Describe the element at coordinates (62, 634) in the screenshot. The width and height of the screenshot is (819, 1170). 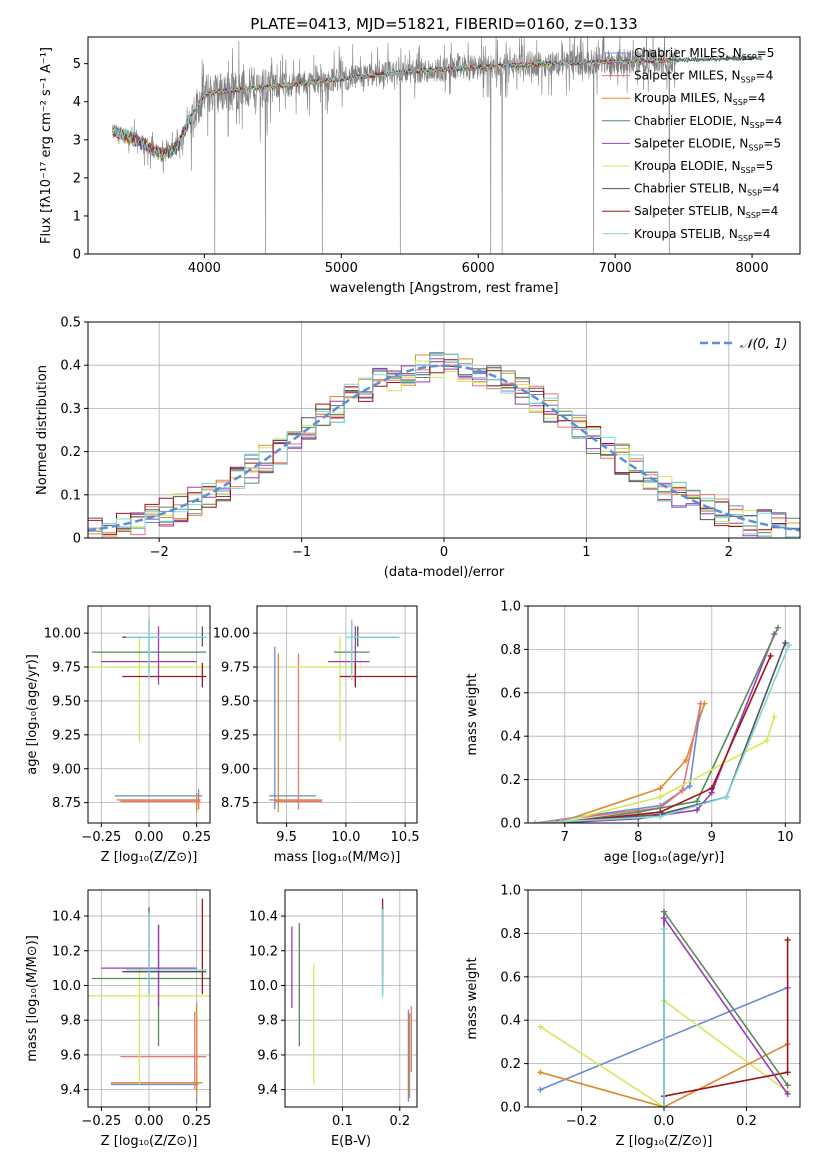
I see `y-tick-label: 10.00` at that location.